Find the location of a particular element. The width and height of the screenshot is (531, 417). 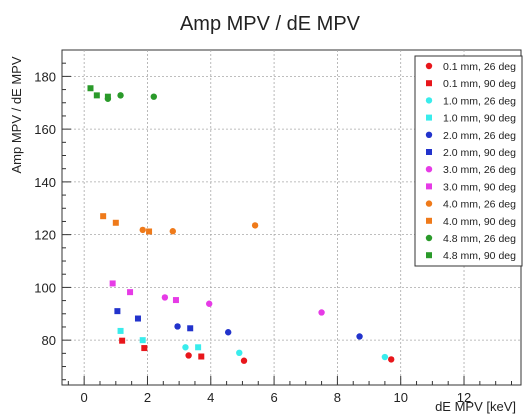

y-tick-label: 100 is located at coordinates (45, 287).